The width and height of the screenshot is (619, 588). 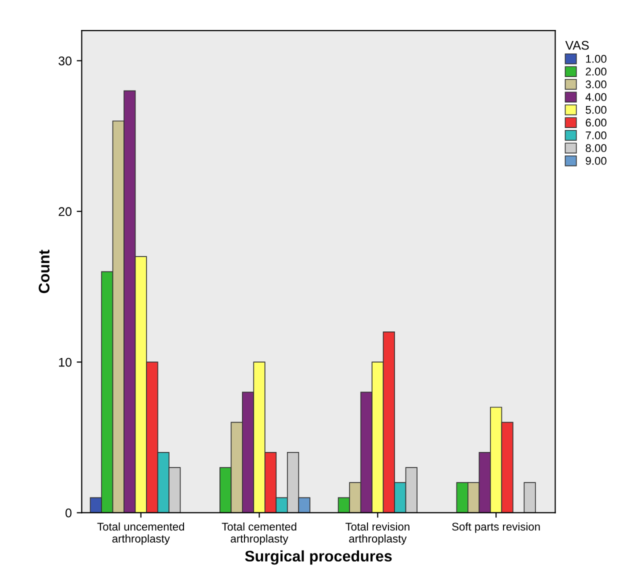 What do you see at coordinates (577, 45) in the screenshot?
I see `legend-title: VAS` at bounding box center [577, 45].